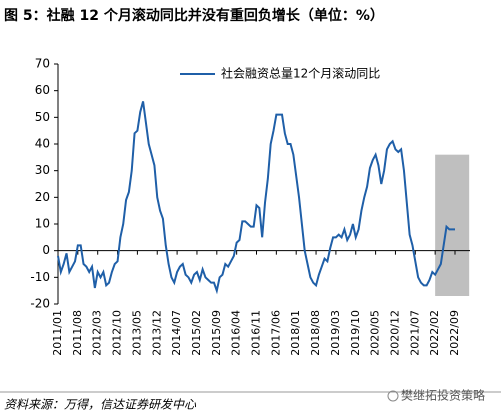 The image size is (501, 419). What do you see at coordinates (434, 333) in the screenshot?
I see `x-tick-label: 2022/02` at bounding box center [434, 333].